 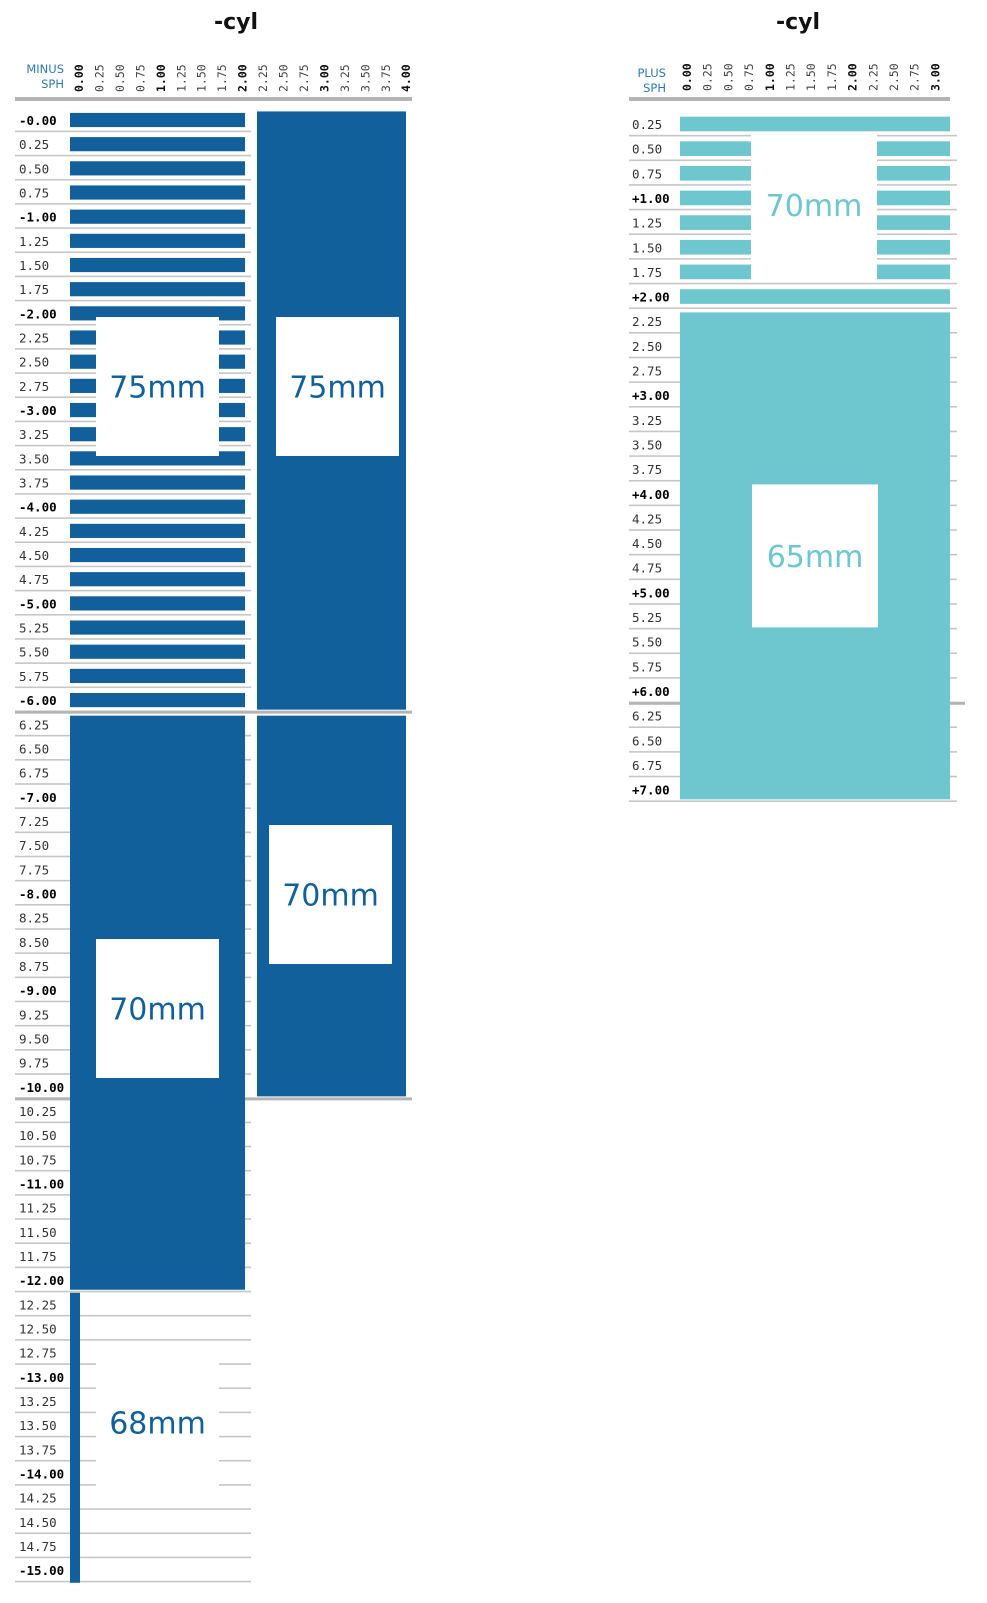 What do you see at coordinates (213, 99) in the screenshot?
I see `header-rule` at bounding box center [213, 99].